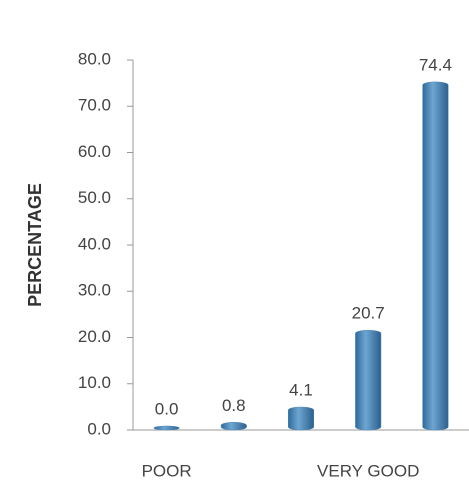 The width and height of the screenshot is (469, 486). What do you see at coordinates (94, 243) in the screenshot?
I see `y-tick-label: 40.0` at bounding box center [94, 243].